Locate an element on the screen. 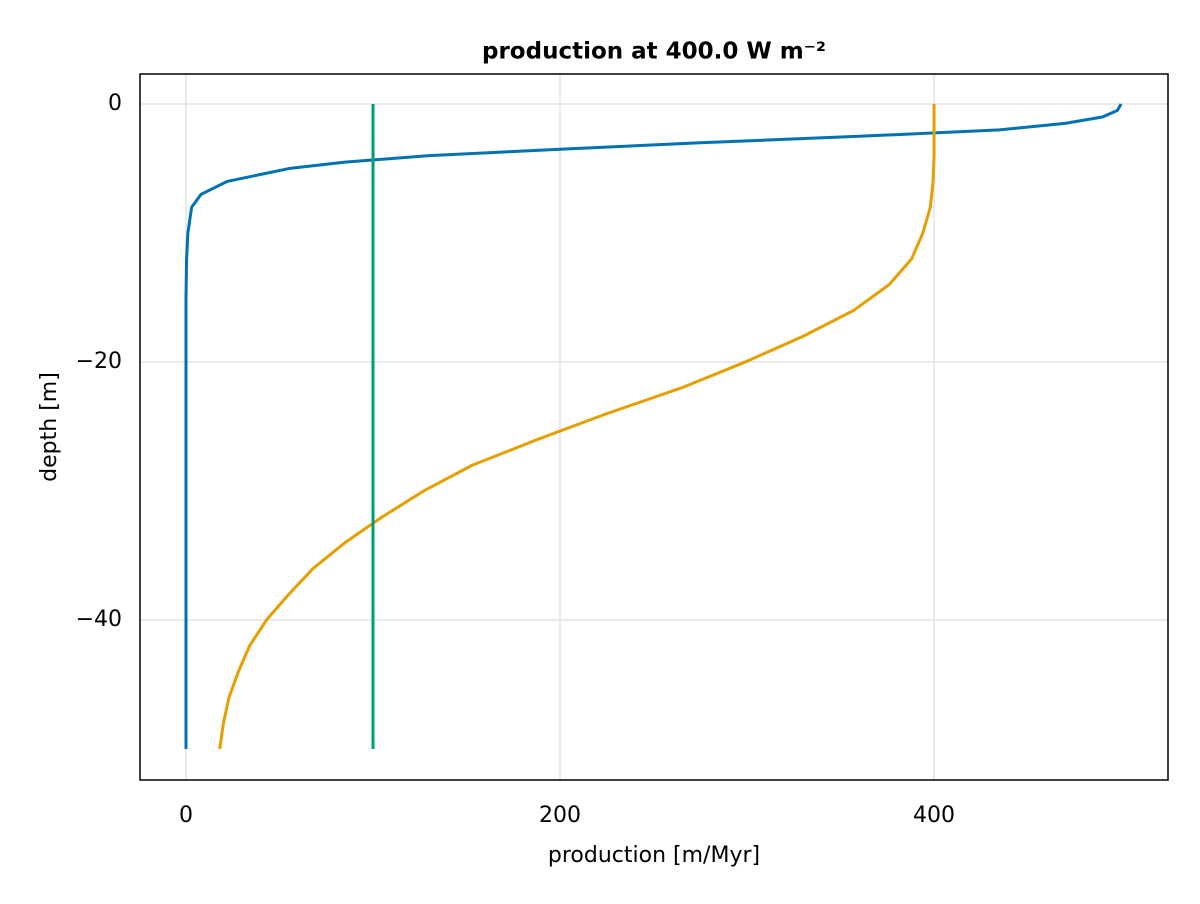 The image size is (1200, 904). y-tick-label: −40 is located at coordinates (99, 619).